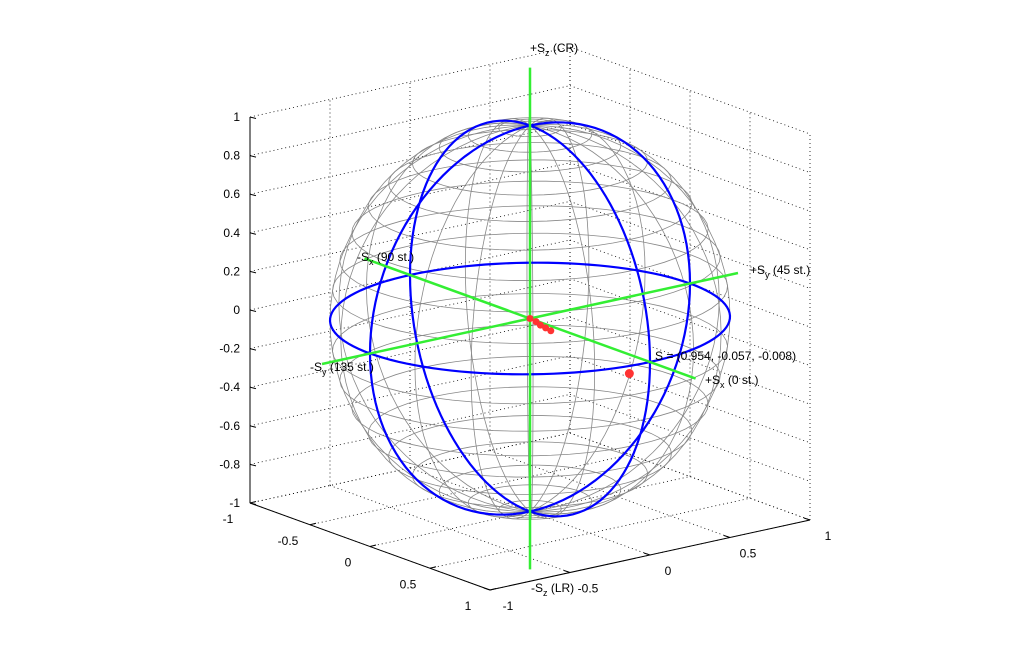 The image size is (1025, 664). What do you see at coordinates (588, 589) in the screenshot?
I see `y-tick-label: -0.5` at bounding box center [588, 589].